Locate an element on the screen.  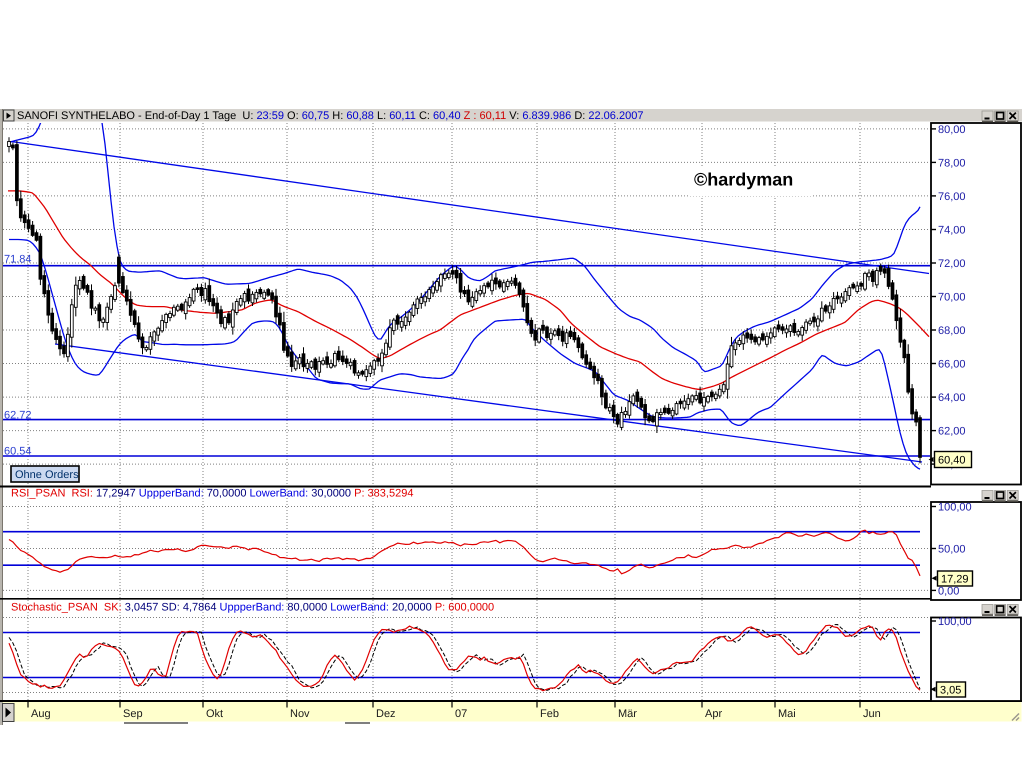
svg-text: 71.84 is located at coordinates (18, 260).